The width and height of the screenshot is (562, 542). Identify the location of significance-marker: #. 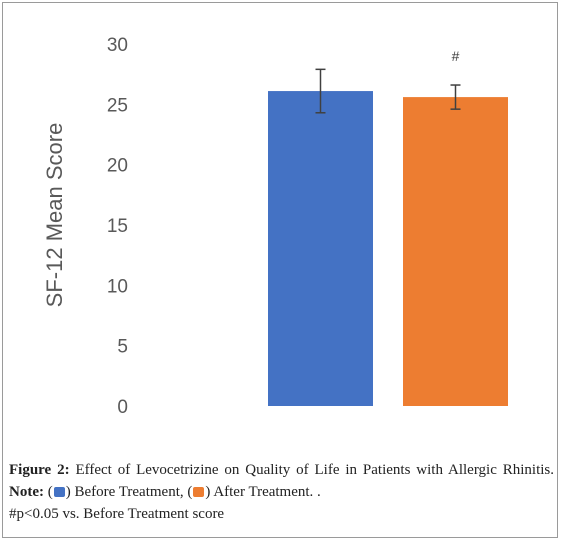
(456, 56).